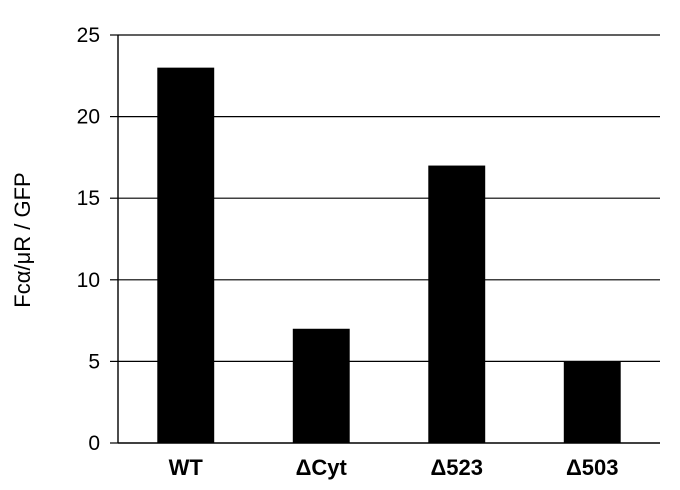  I want to click on y-tick-label: 25, so click(88, 35).